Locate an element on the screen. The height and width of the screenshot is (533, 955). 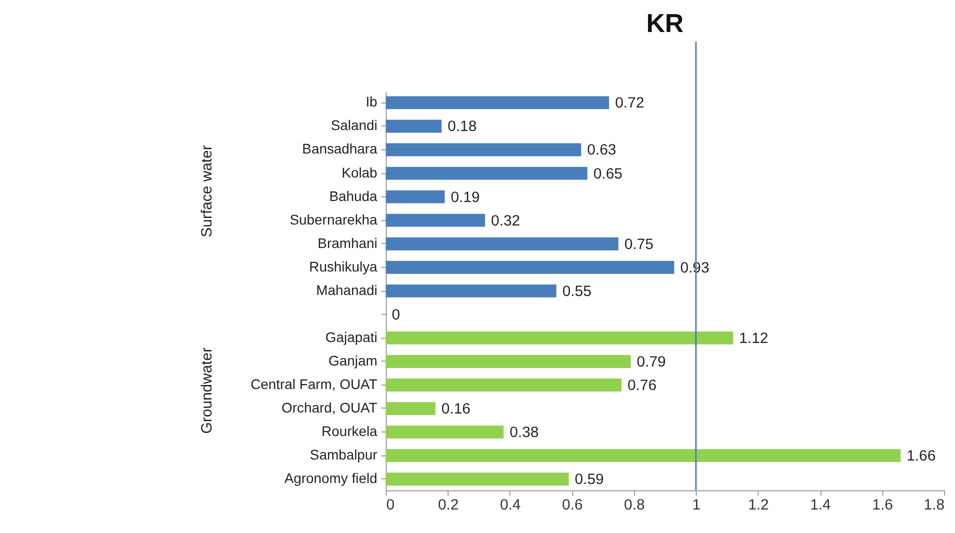
chart-title: KR is located at coordinates (665, 24).